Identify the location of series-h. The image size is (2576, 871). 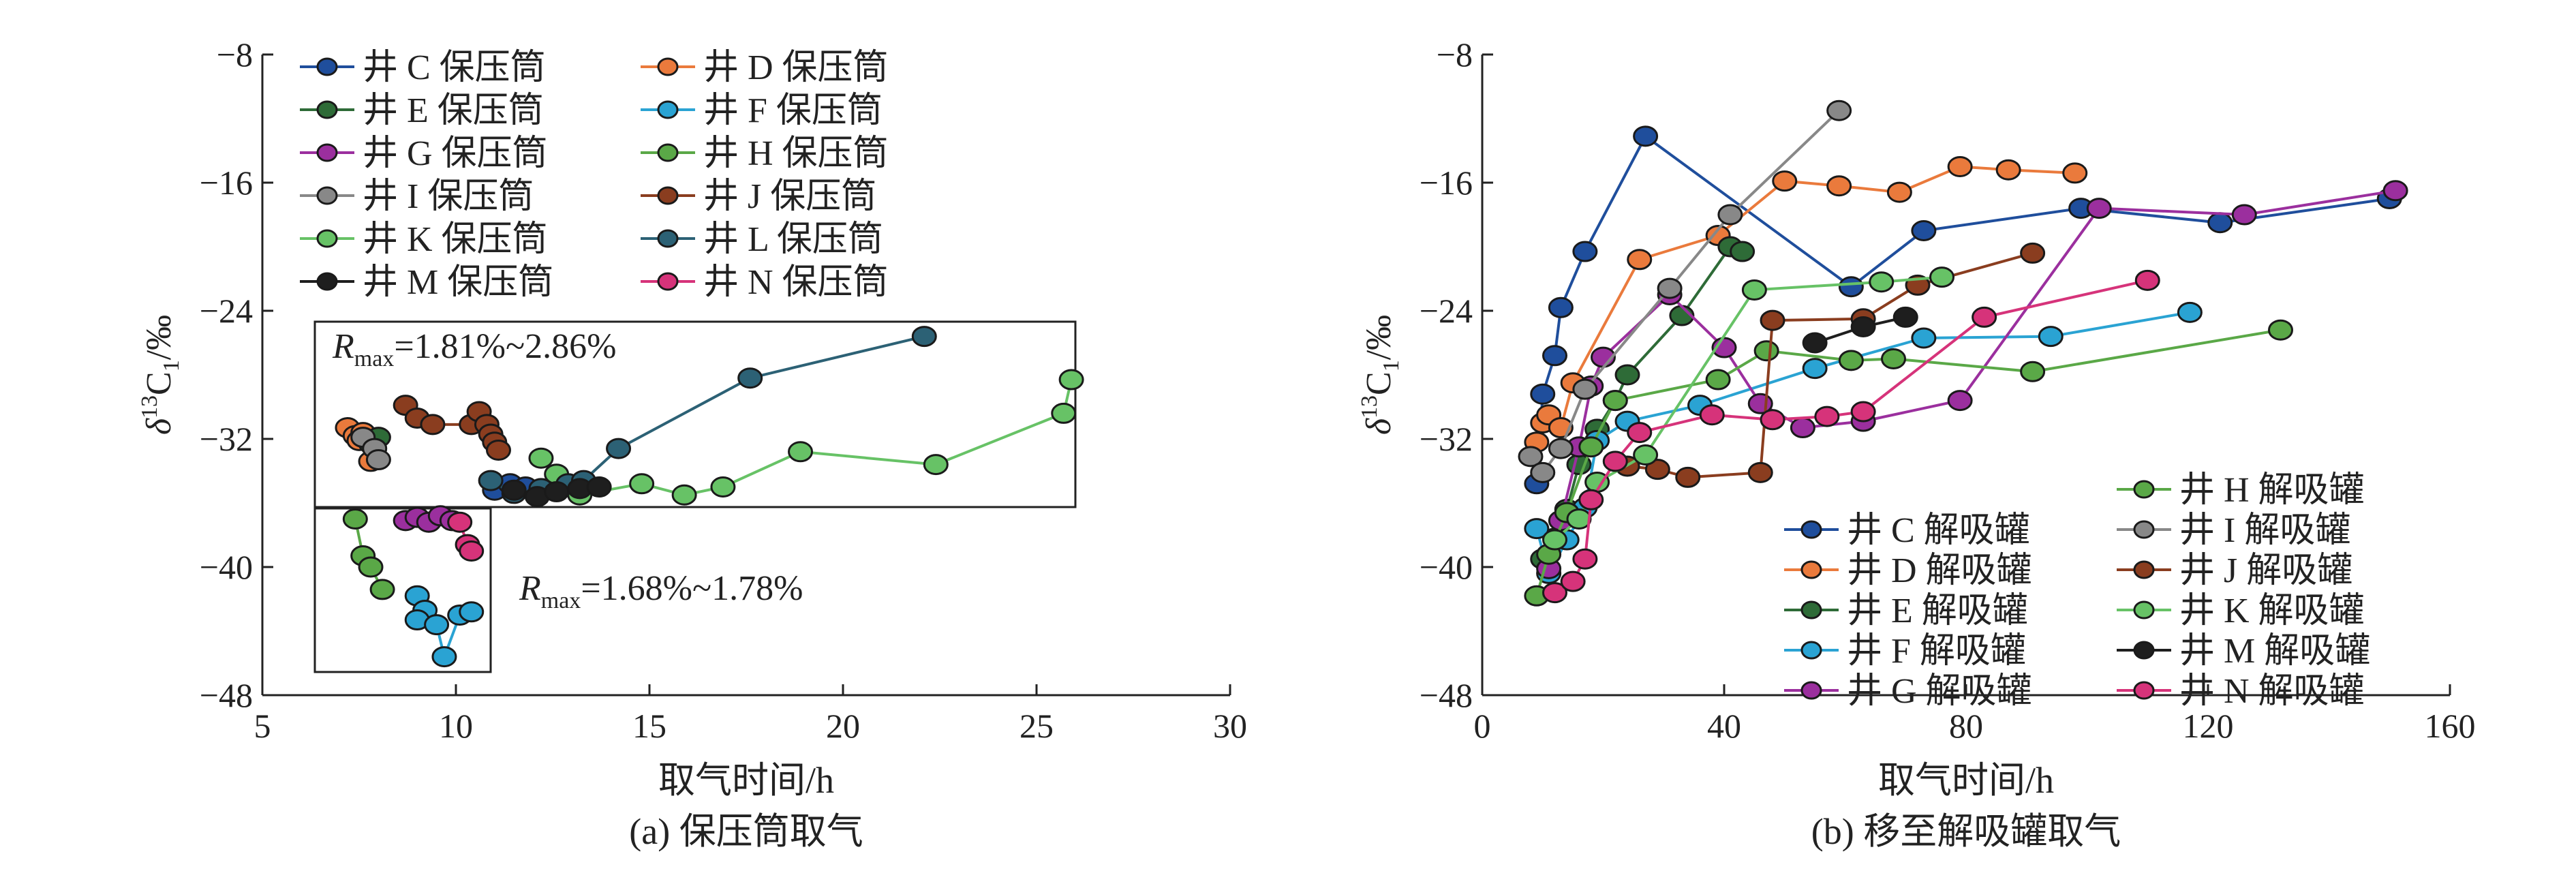
(369, 554).